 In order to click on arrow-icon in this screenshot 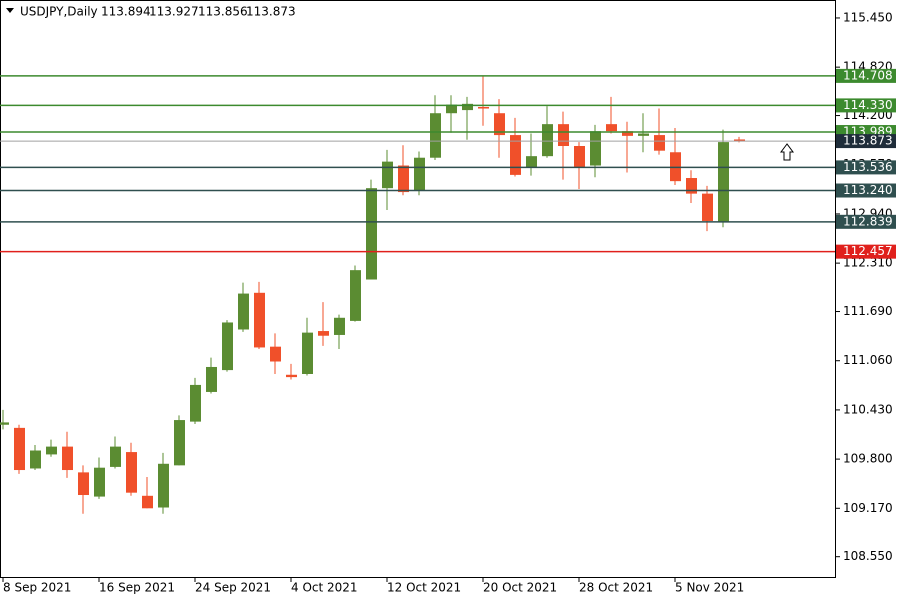, I will do `click(787, 152)`.